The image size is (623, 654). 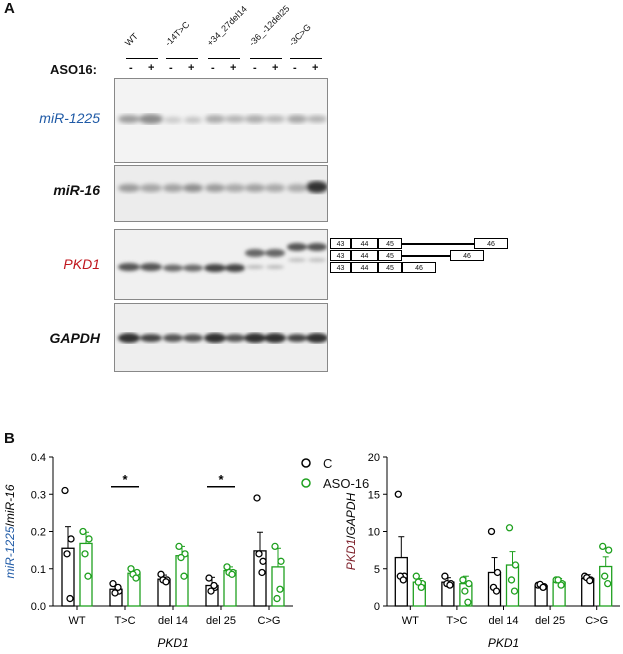 What do you see at coordinates (10, 503) in the screenshot?
I see `y-axis-label-part2: miR-16` at bounding box center [10, 503].